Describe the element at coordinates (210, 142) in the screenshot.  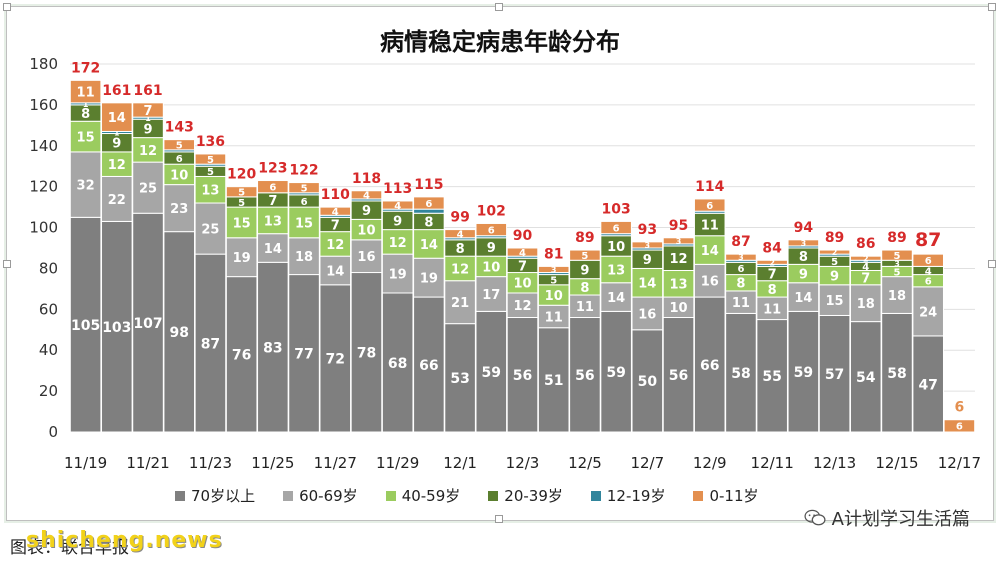
I see `total-data-label: 136` at that location.